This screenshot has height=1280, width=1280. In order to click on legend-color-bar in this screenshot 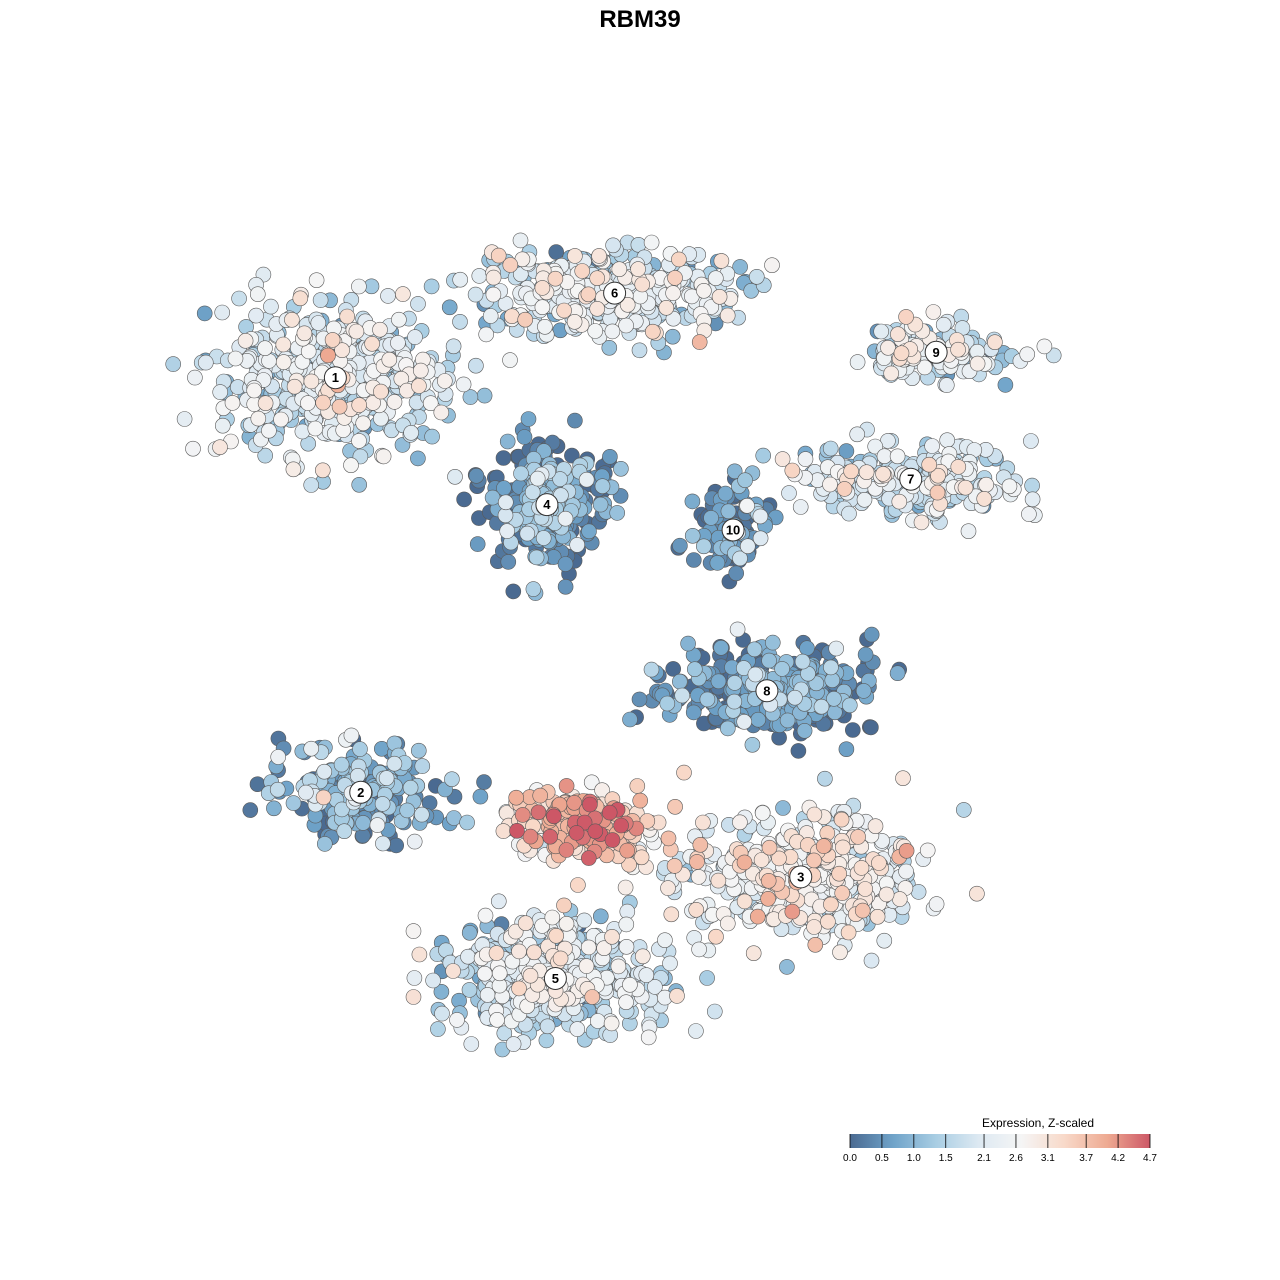, I will do `click(1000, 1141)`.